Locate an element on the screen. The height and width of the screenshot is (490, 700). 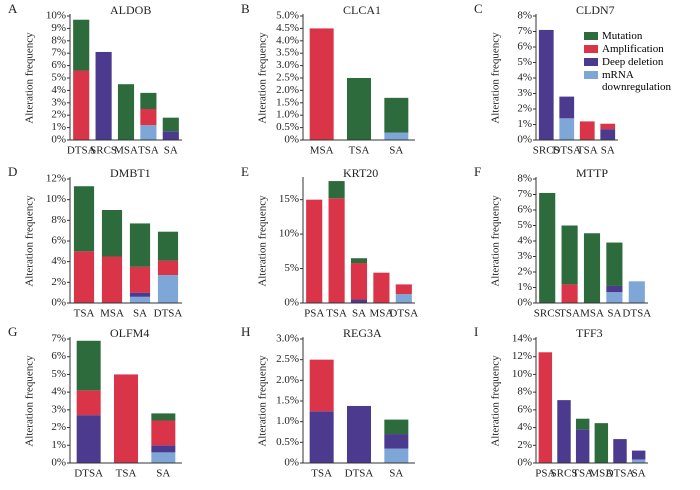
y-tick-label: 3% is located at coordinates (58, 102).